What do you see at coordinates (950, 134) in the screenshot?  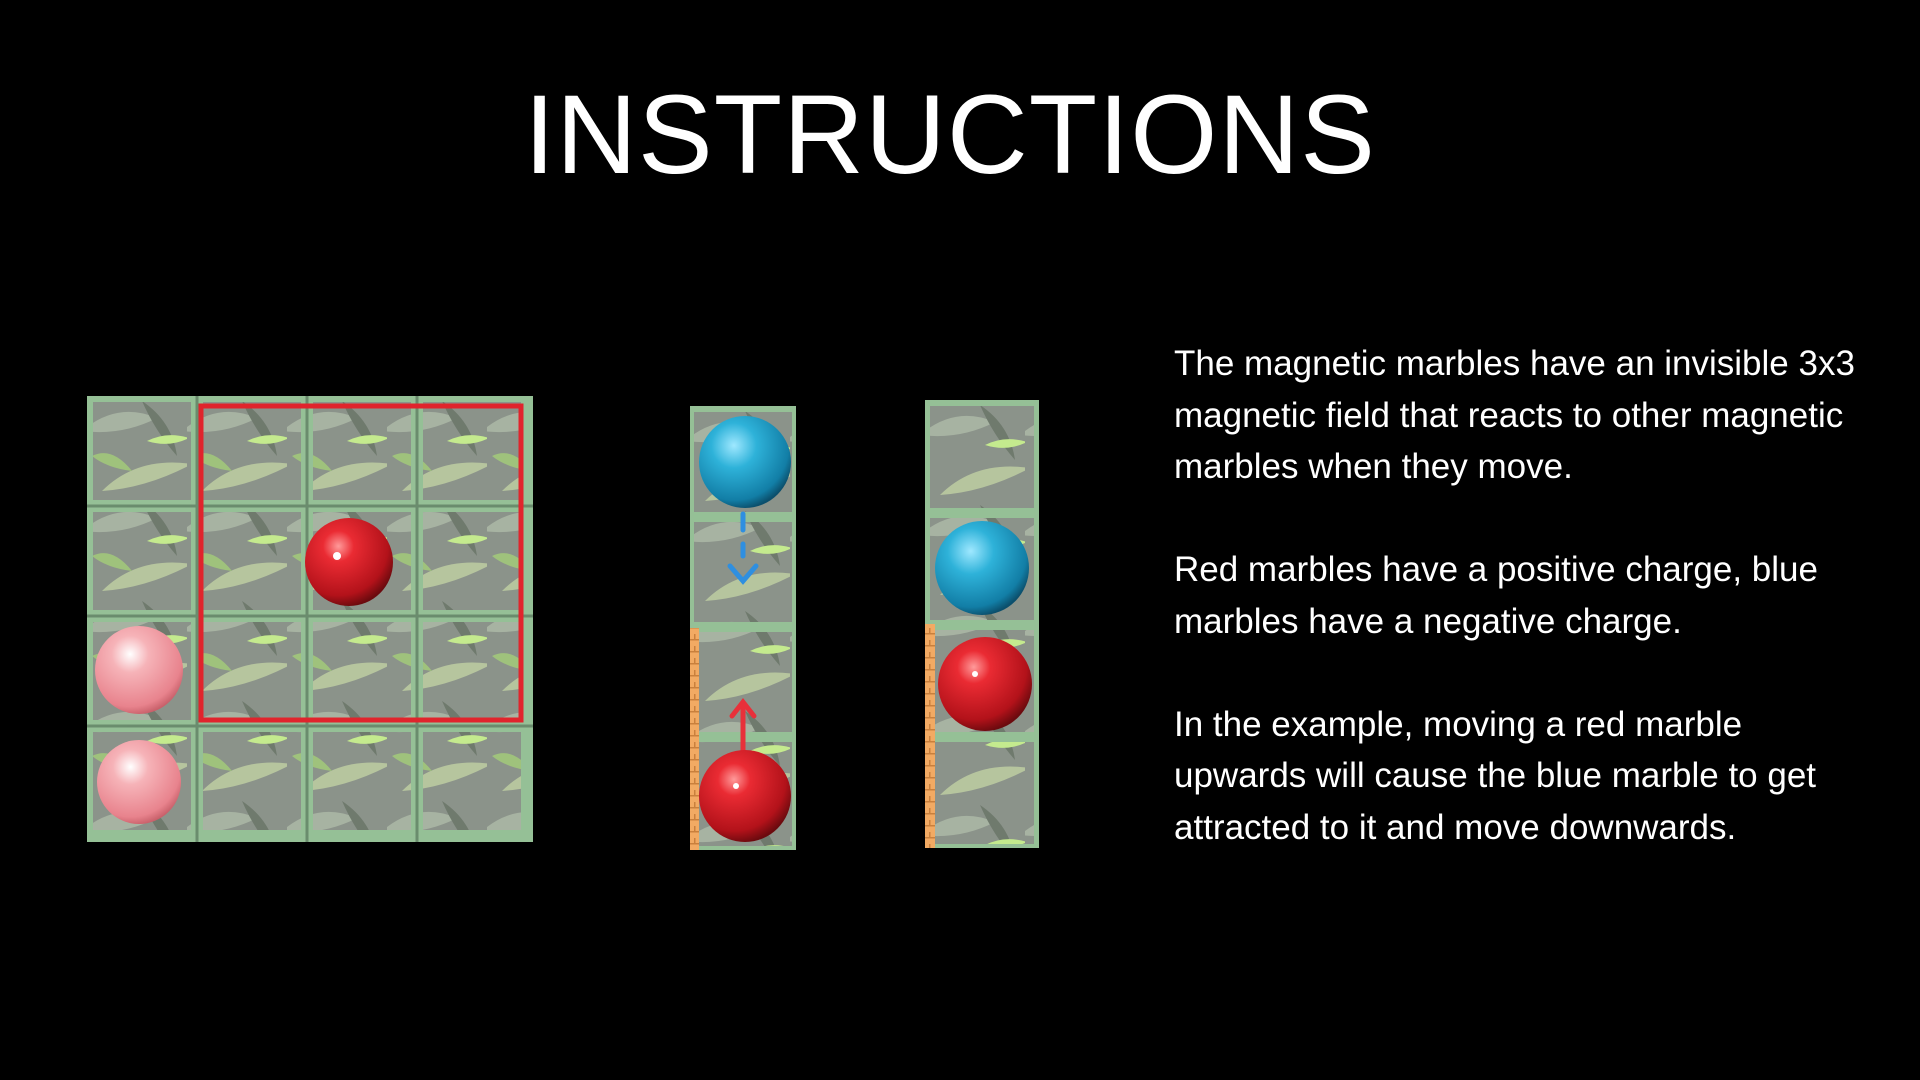 I see `page-title: INSTRUCTIONS` at bounding box center [950, 134].